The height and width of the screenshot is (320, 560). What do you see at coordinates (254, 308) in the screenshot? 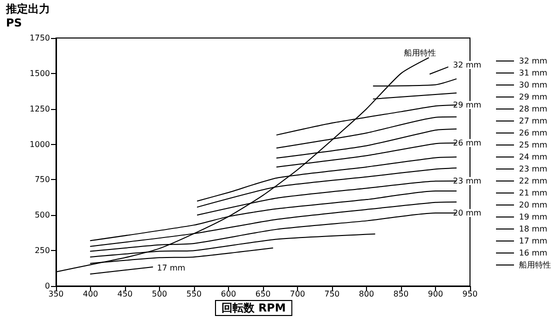
I see `x-axis-title: 回転数 RPM` at bounding box center [254, 308].